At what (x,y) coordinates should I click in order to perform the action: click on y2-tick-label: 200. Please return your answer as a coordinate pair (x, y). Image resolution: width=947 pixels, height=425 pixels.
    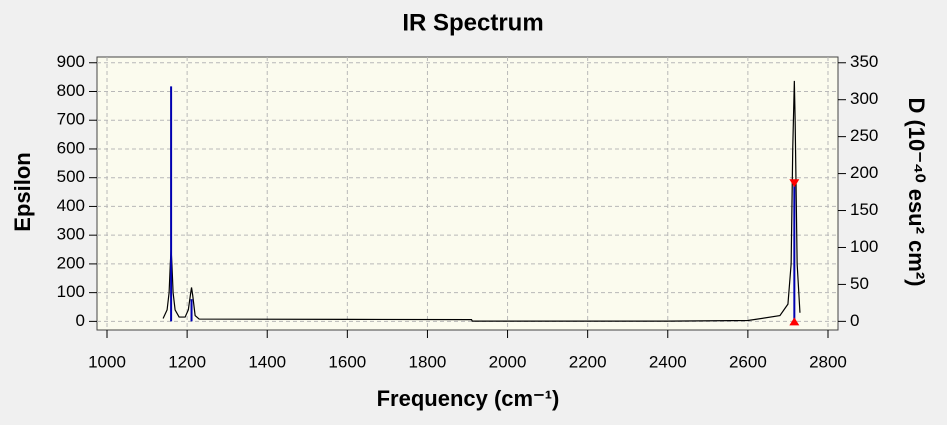
    Looking at the image, I should click on (864, 172).